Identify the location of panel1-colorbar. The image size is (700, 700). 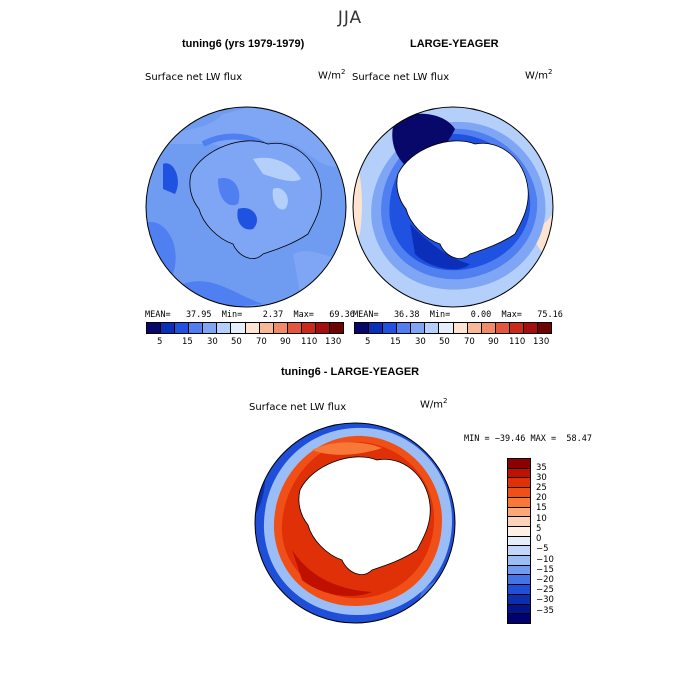
(245, 328).